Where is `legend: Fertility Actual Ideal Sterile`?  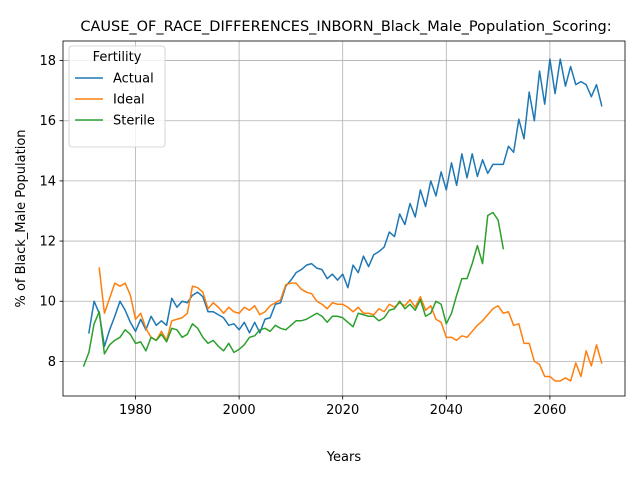 legend: Fertility Actual Ideal Sterile is located at coordinates (117, 96).